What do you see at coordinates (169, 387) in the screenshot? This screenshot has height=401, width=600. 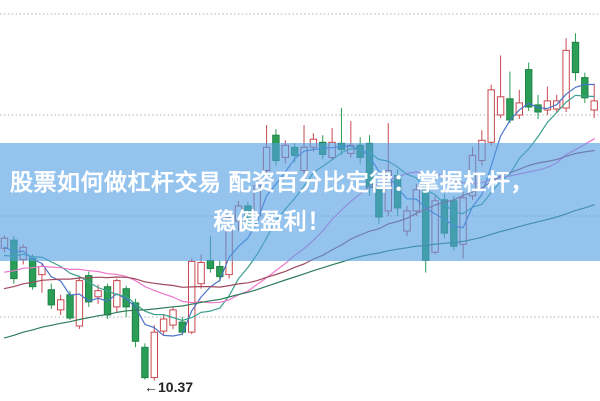 I see `low-price-annotation: ←10.37` at bounding box center [169, 387].